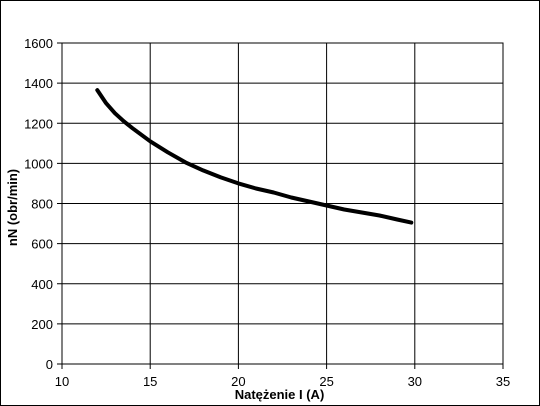 The height and width of the screenshot is (406, 540). Describe the element at coordinates (42, 324) in the screenshot. I see `y-tick-label: 200` at that location.